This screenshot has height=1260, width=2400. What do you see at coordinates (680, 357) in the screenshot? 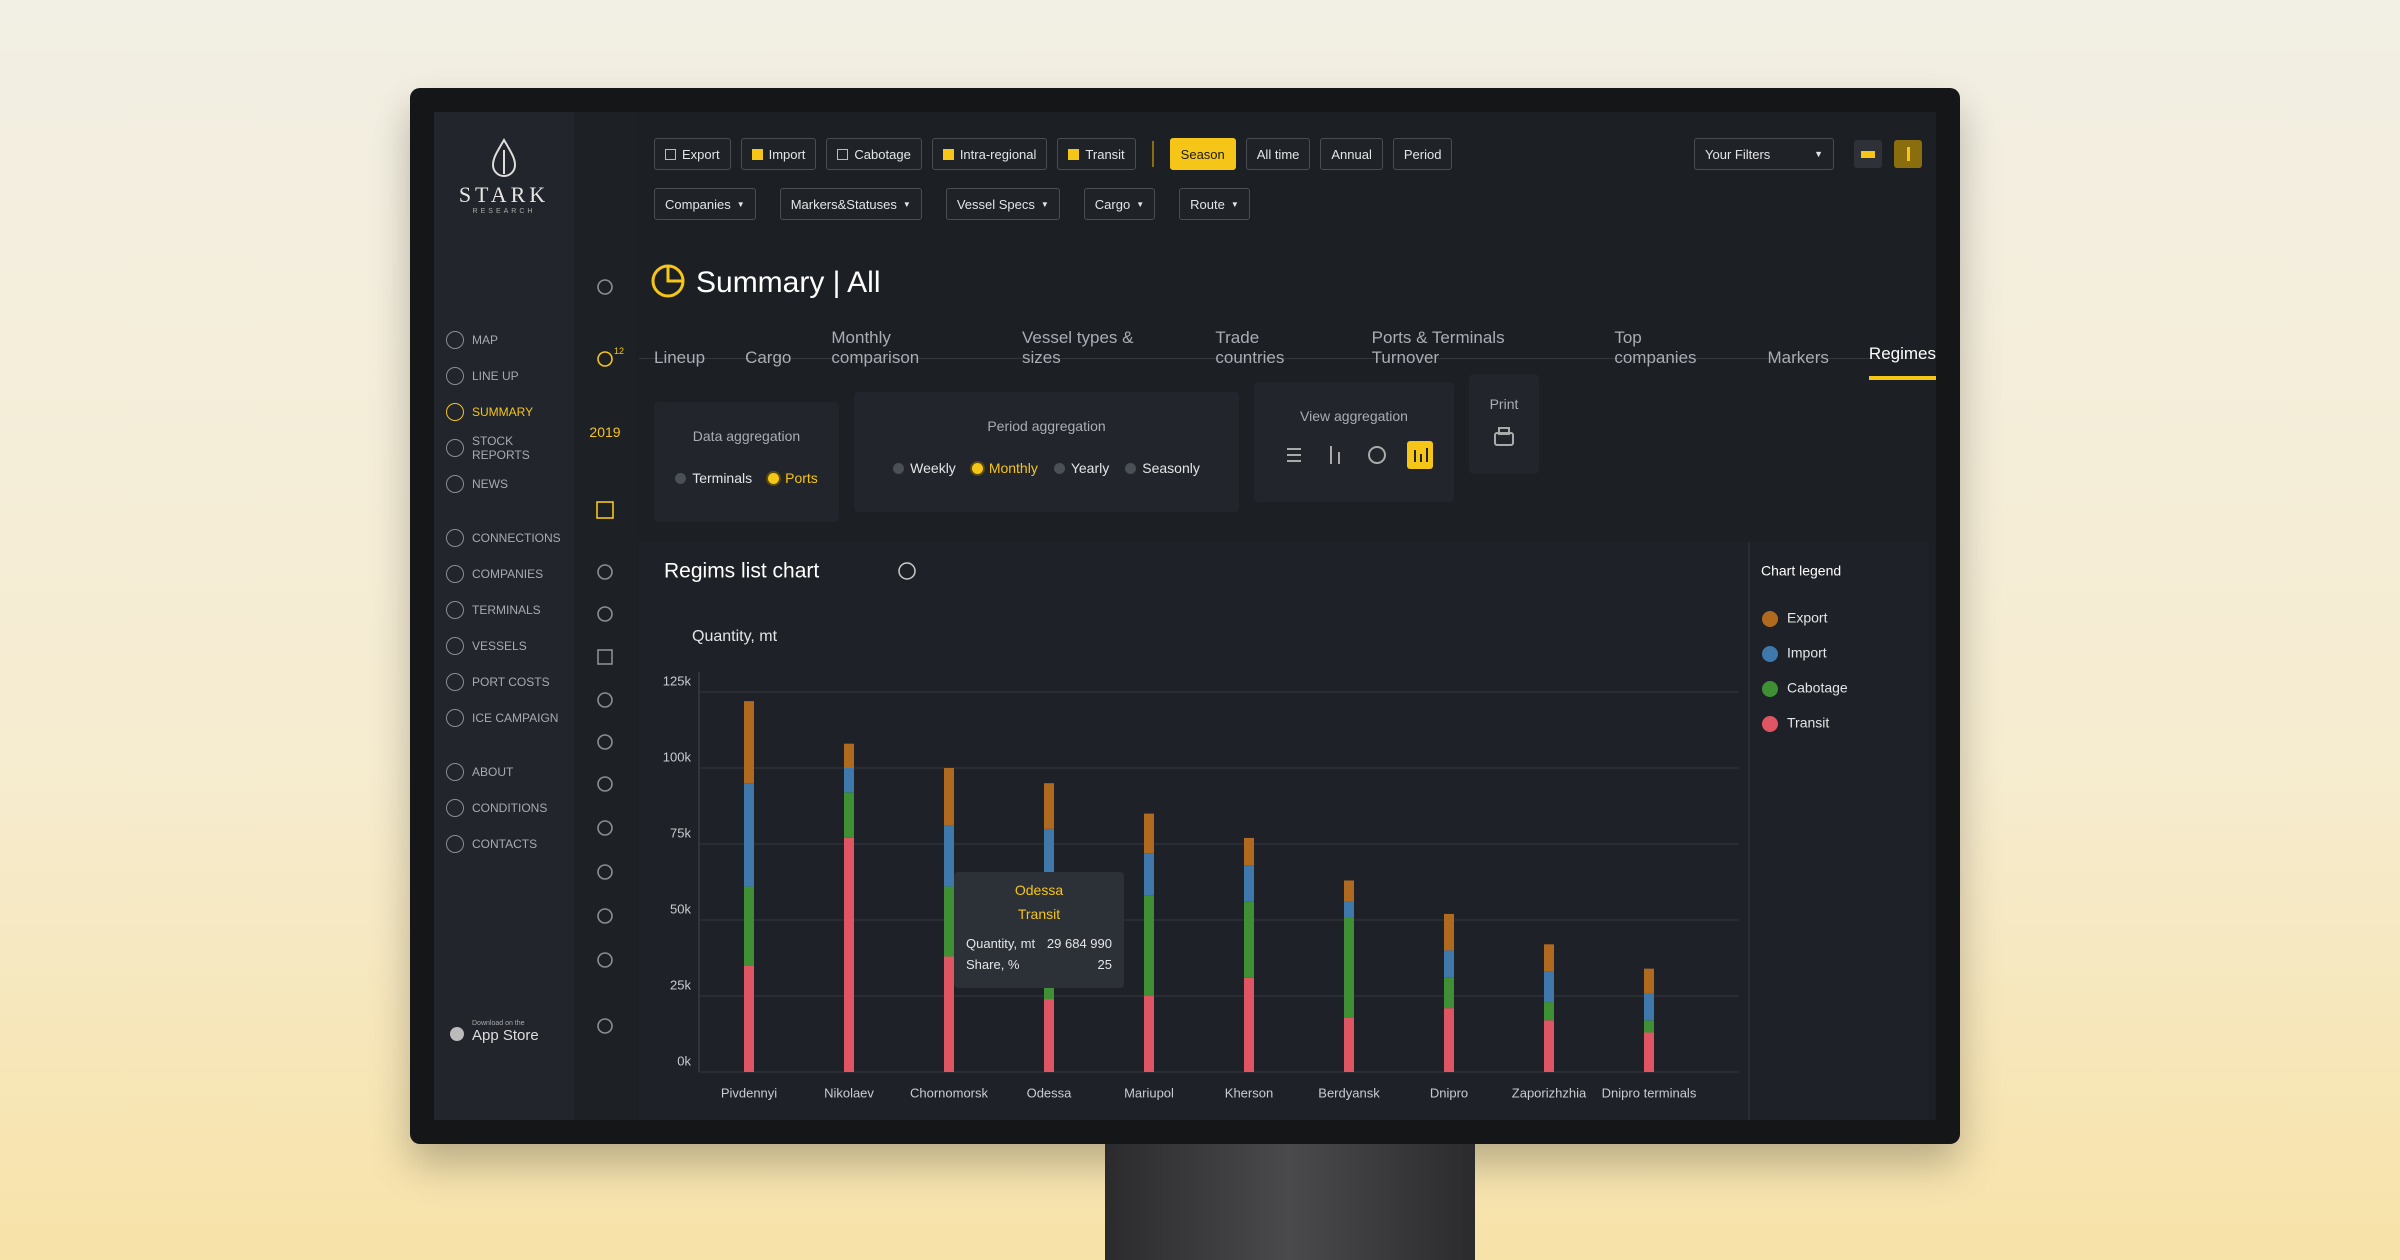
I see `tab: Lineup` at bounding box center [680, 357].